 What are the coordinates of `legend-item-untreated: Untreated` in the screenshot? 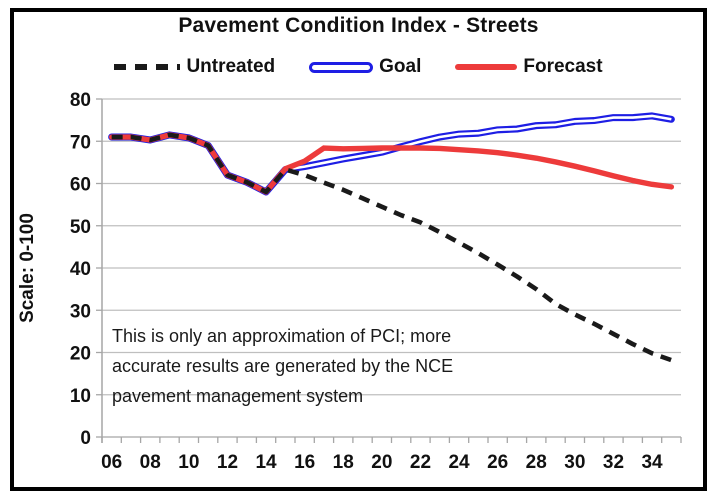 It's located at (194, 67).